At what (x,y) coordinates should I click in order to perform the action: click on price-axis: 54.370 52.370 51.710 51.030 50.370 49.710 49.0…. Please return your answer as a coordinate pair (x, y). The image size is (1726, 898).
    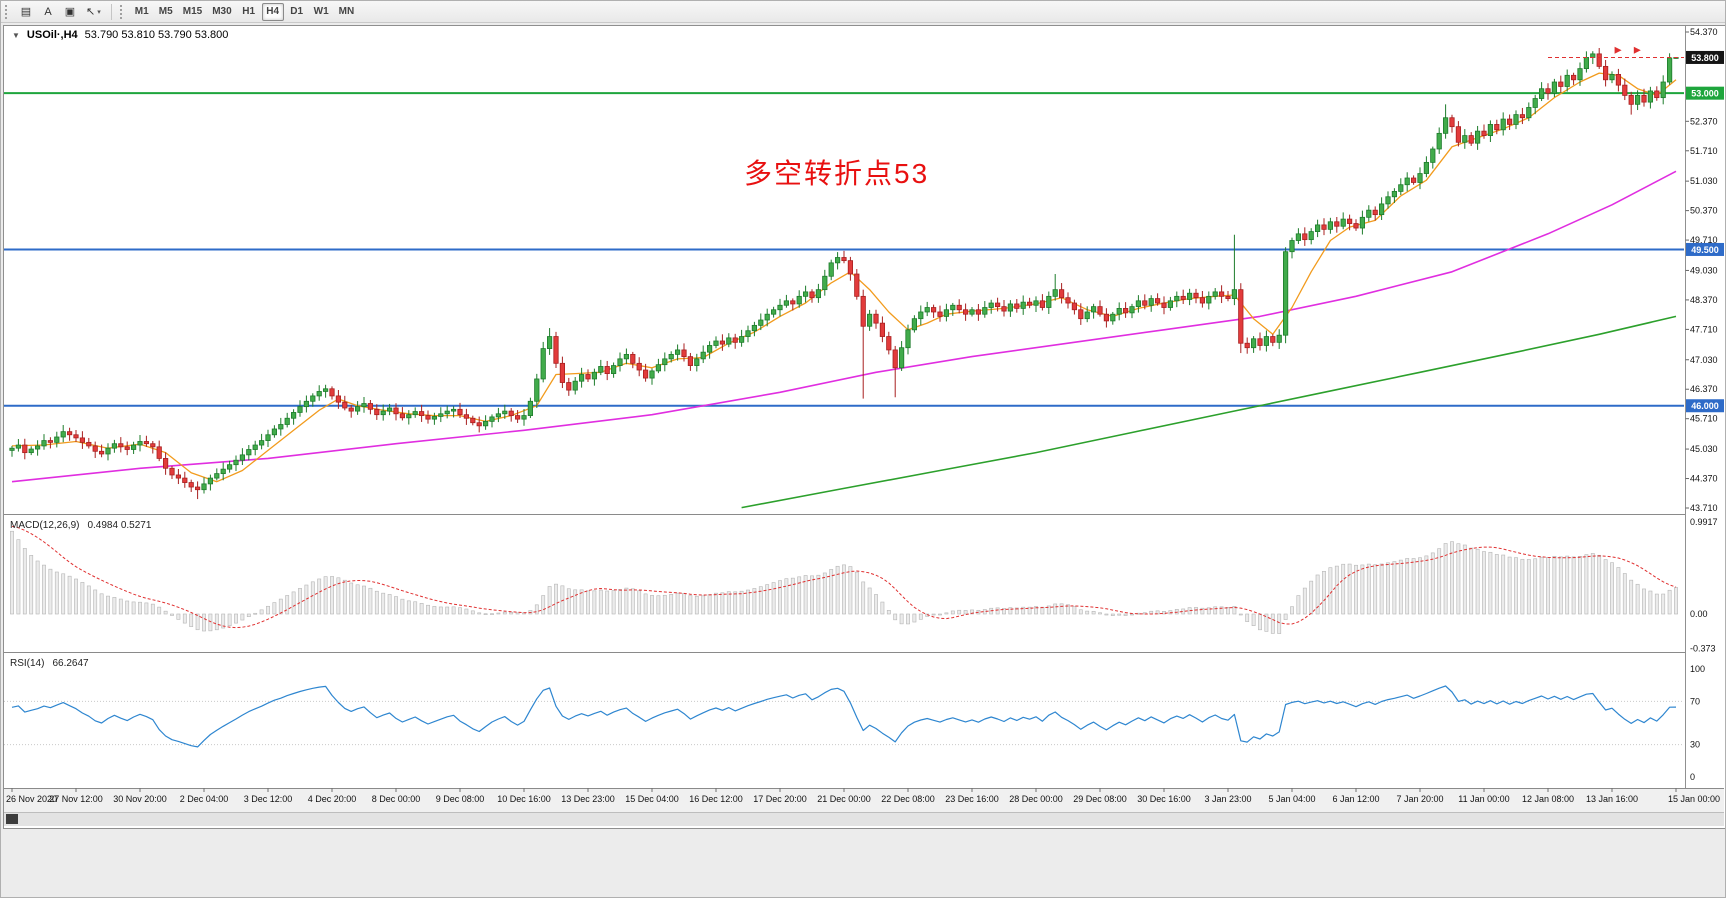
    Looking at the image, I should click on (1705, 407).